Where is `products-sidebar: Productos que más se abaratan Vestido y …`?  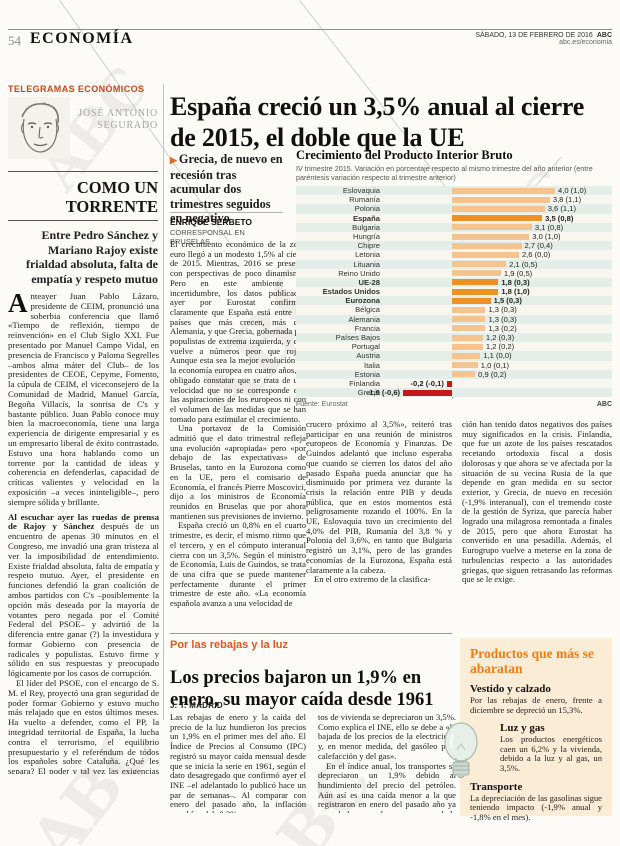
products-sidebar: Productos que más se abaratan Vestido y … is located at coordinates (536, 730).